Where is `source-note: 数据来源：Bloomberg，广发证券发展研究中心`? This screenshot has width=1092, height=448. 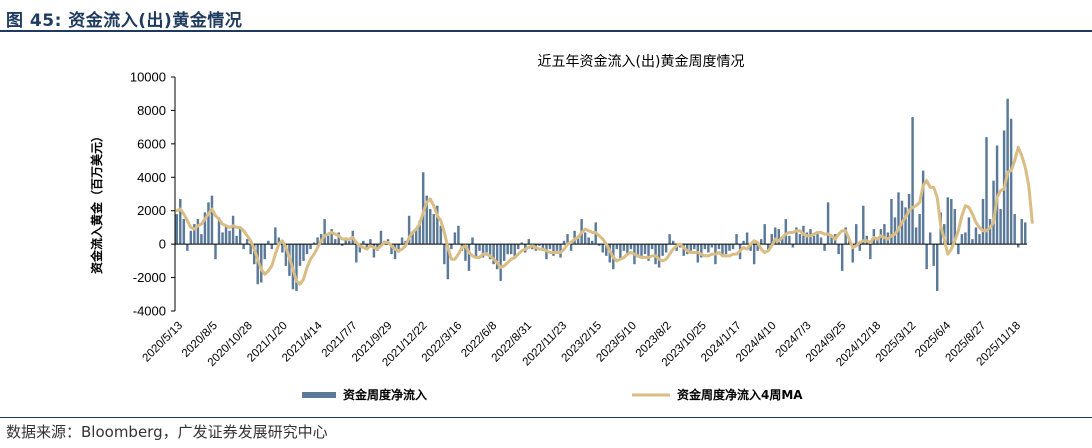
source-note: 数据来源：Bloomberg，广发证券发展研究中心 is located at coordinates (167, 432).